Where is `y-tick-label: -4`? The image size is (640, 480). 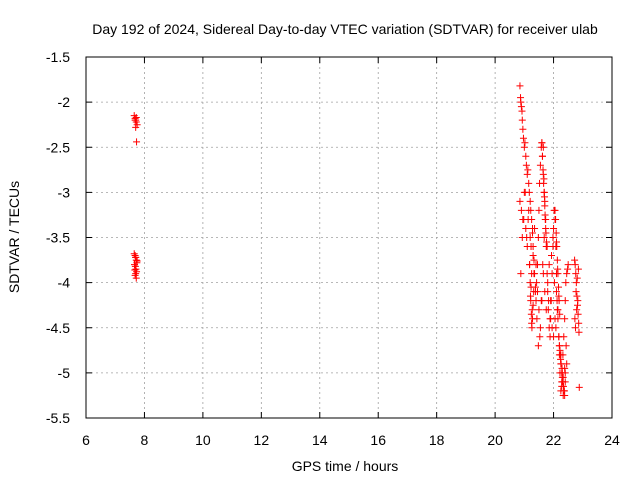
y-tick-label: -4 is located at coordinates (64, 283).